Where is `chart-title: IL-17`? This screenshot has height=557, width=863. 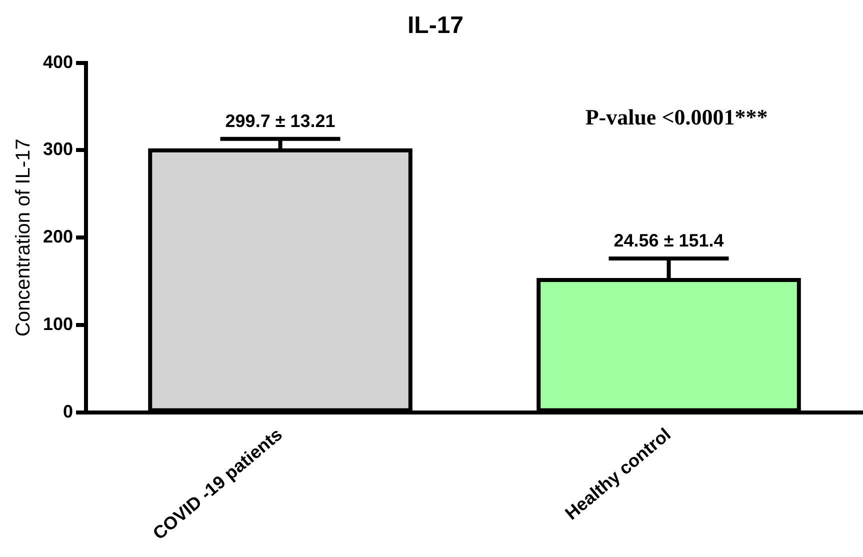 chart-title: IL-17 is located at coordinates (435, 26).